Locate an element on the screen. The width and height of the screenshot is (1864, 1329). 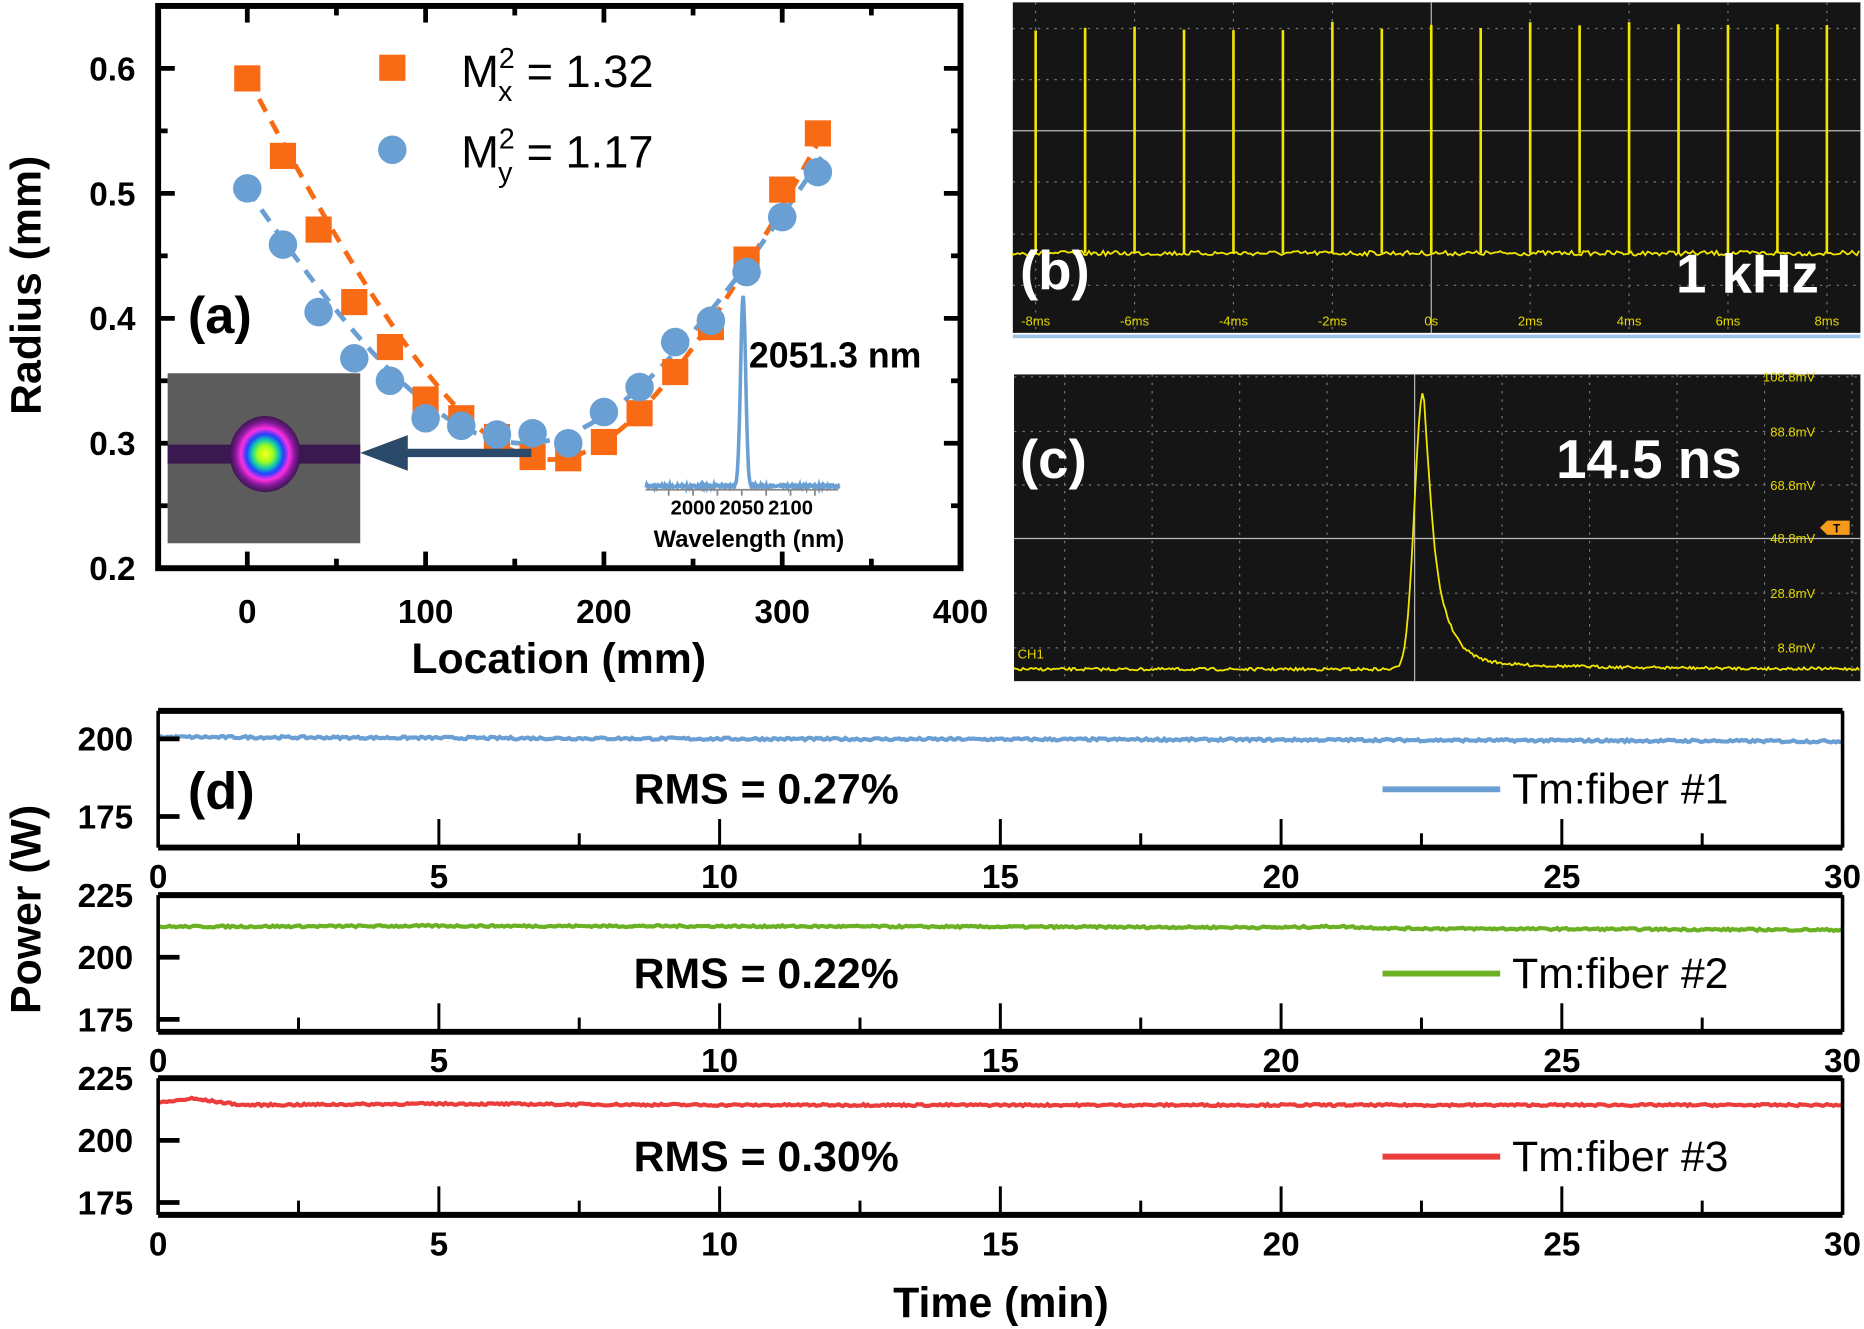
spectrum-x-axis-title: Wavelength (nm) is located at coordinates (749, 539).